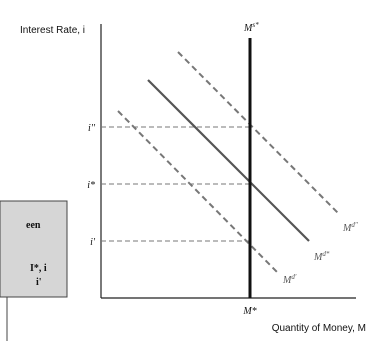 The image size is (376, 341). I want to click on curve-label-d-prime: Md', so click(289, 279).